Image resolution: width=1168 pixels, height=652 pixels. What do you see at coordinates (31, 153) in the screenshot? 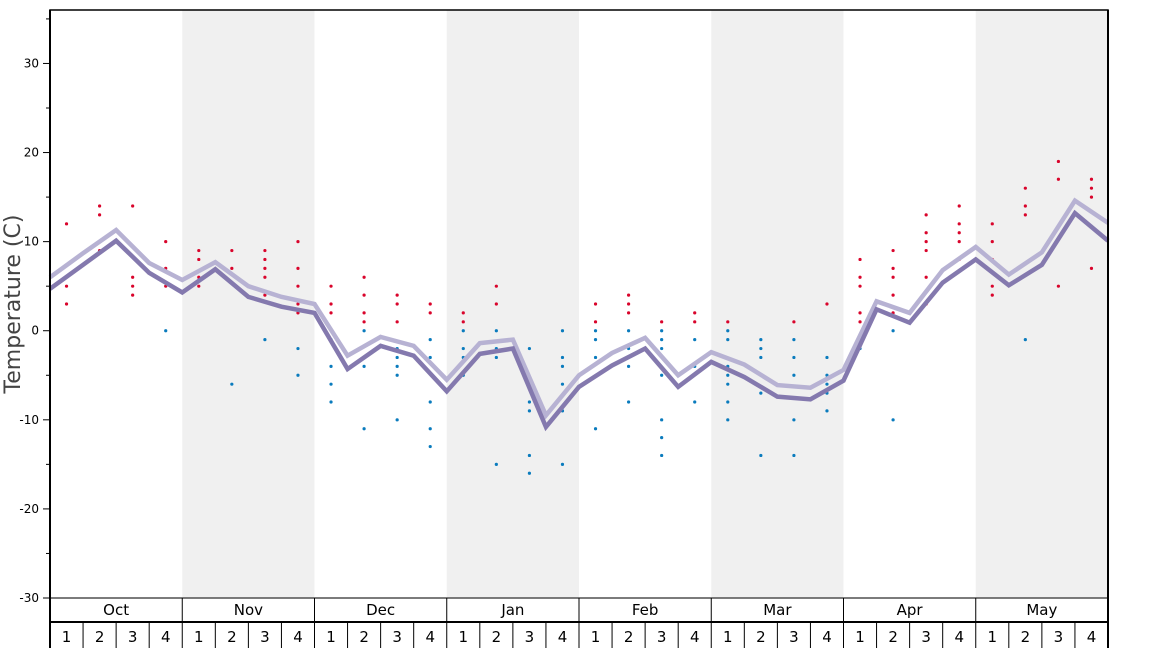
I see `y-tick-label: 20` at bounding box center [31, 153].